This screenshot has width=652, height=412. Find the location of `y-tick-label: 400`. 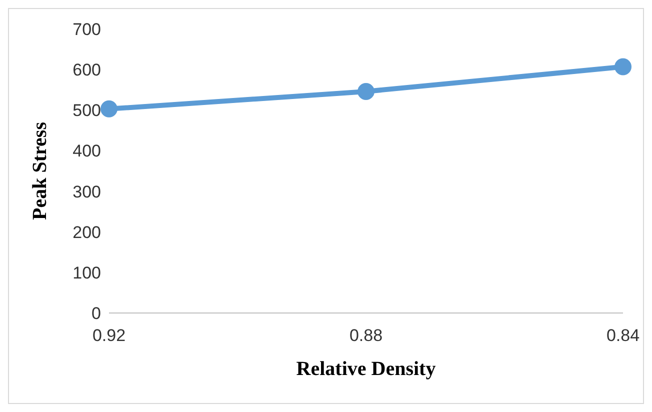

y-tick-label: 400 is located at coordinates (86, 151).